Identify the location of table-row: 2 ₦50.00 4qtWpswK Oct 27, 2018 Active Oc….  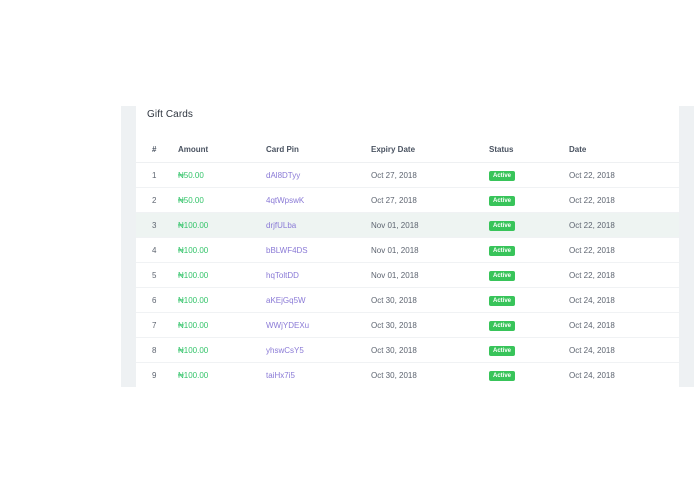
(407, 200).